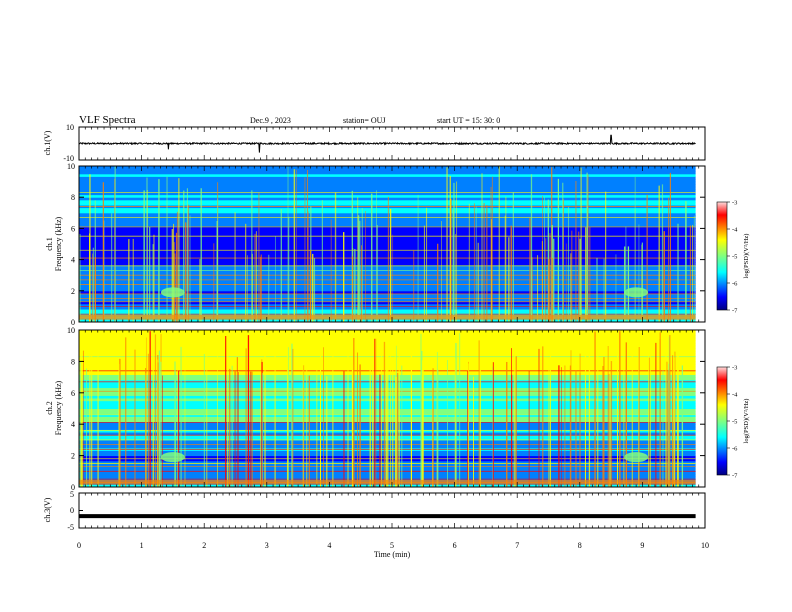 The width and height of the screenshot is (792, 612). Describe the element at coordinates (49, 244) in the screenshot. I see `ch1-spectrogram-ylabel-channel: ch.1` at that location.